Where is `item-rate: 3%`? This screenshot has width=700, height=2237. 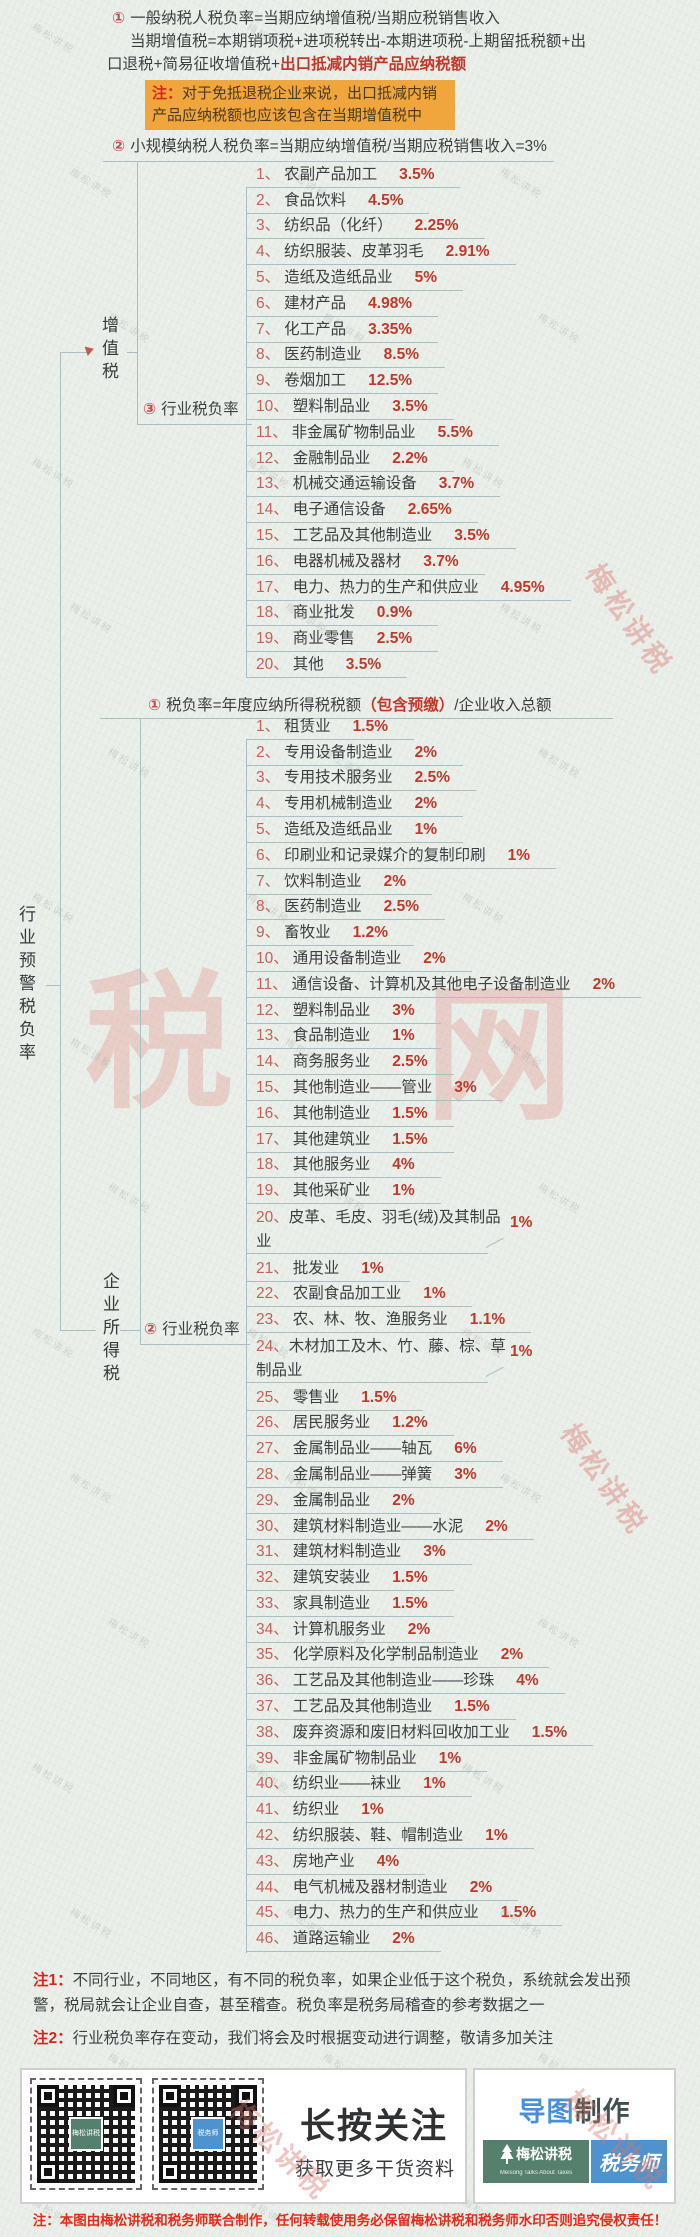 item-rate: 3% is located at coordinates (465, 1474).